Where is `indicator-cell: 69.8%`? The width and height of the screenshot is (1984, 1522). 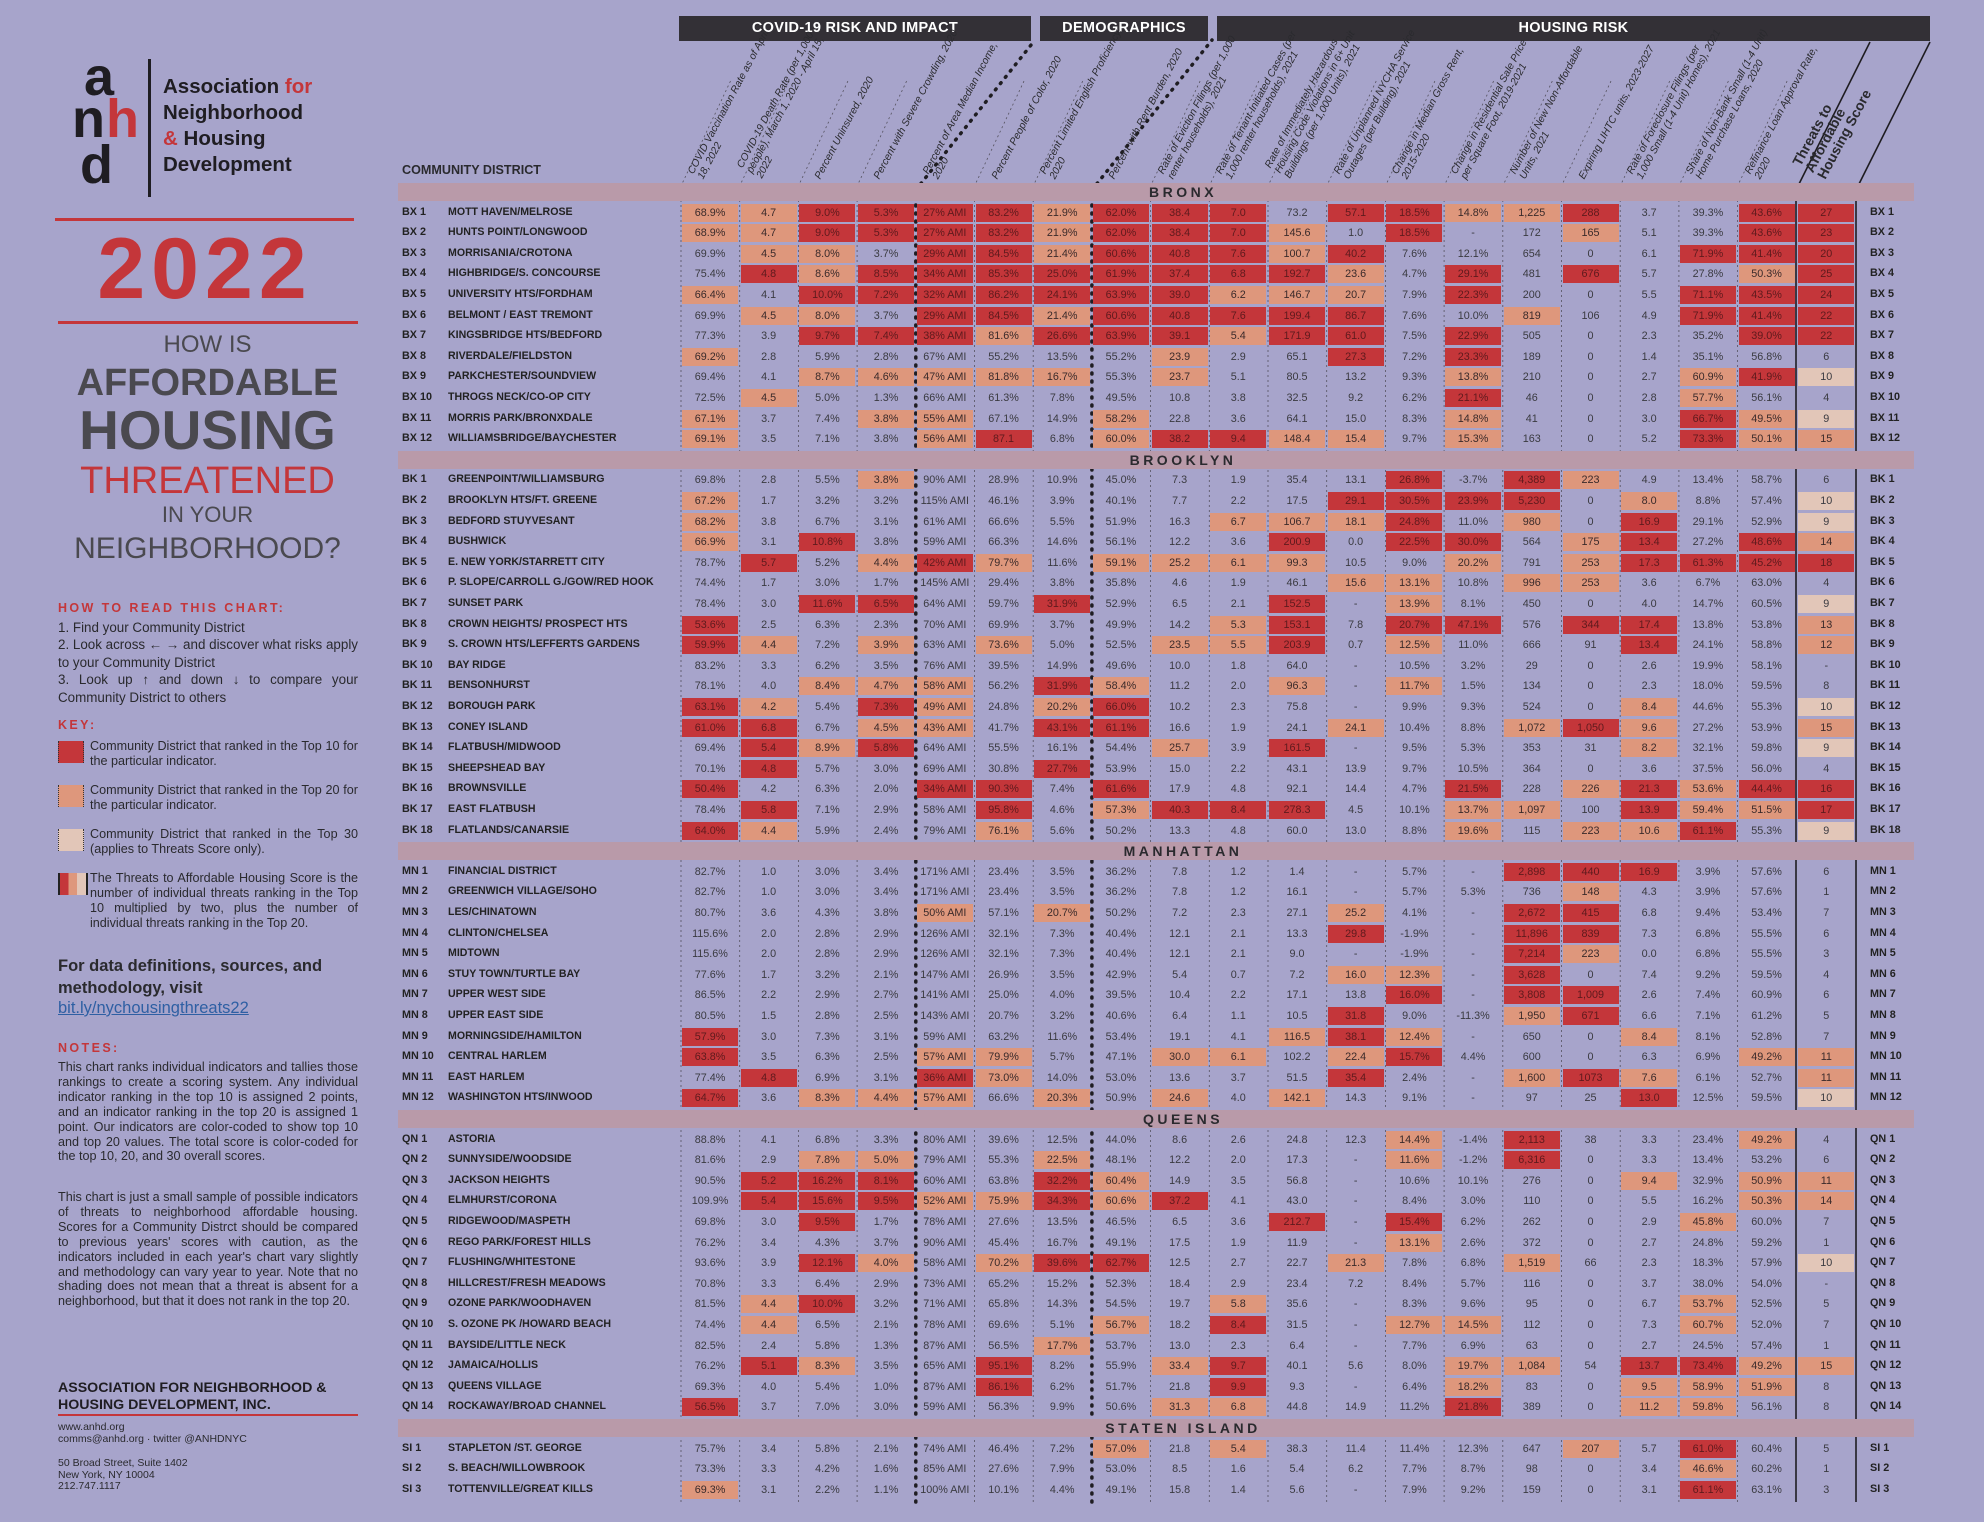 indicator-cell: 69.8% is located at coordinates (710, 1222).